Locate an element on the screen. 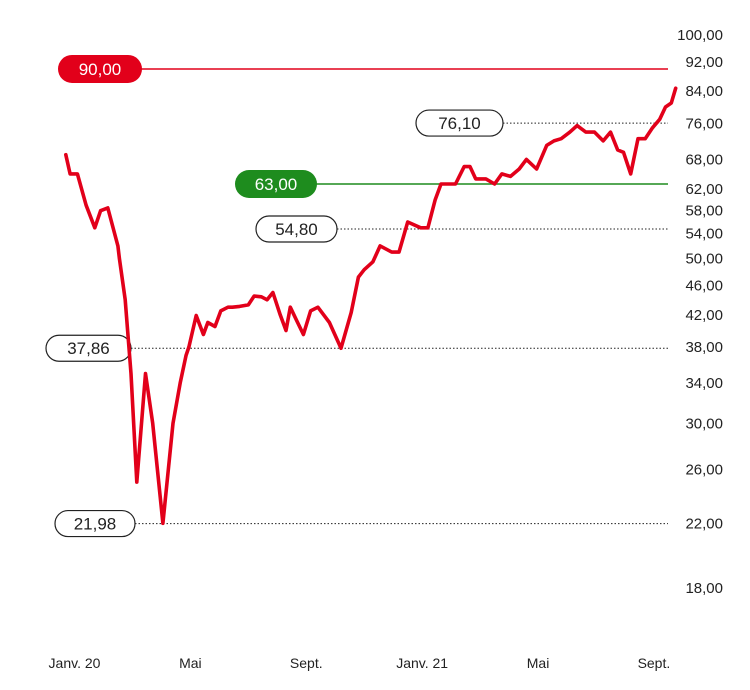  y-tick-label: 46,00 is located at coordinates (704, 285).